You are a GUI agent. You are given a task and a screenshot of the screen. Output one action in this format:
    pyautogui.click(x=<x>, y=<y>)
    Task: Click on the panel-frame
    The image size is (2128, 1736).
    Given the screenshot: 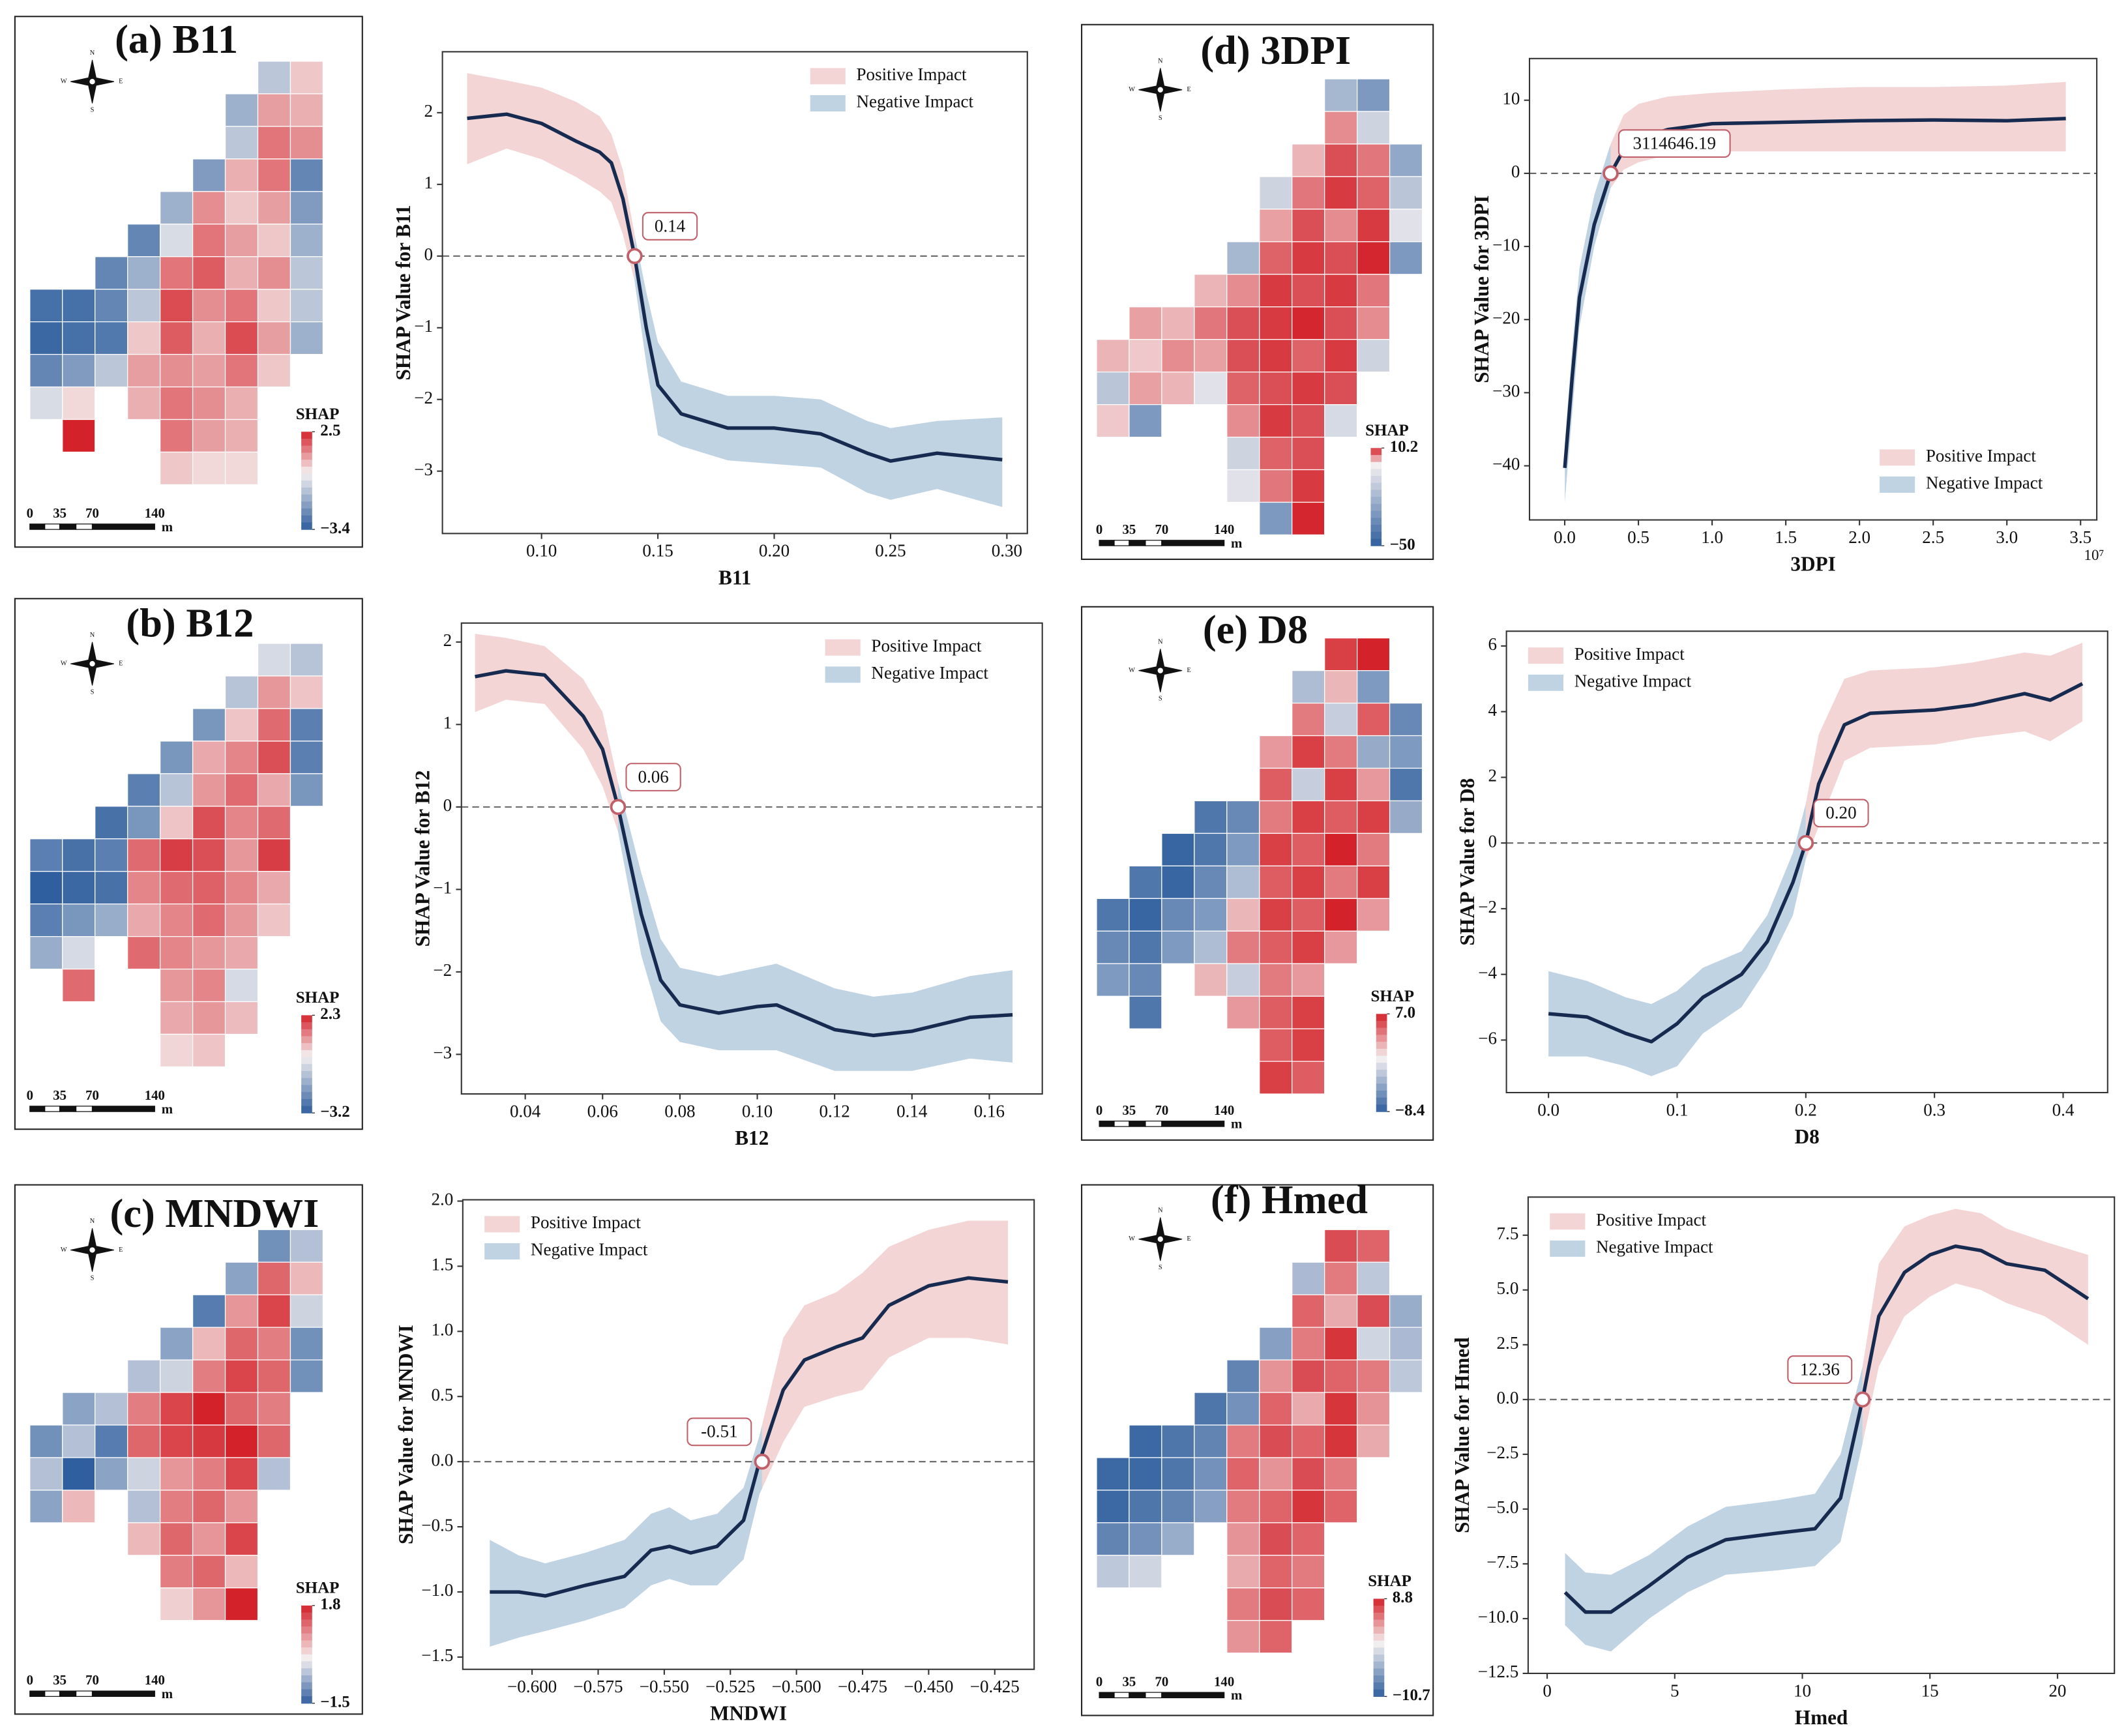 What is the action you would take?
    pyautogui.click(x=188, y=282)
    